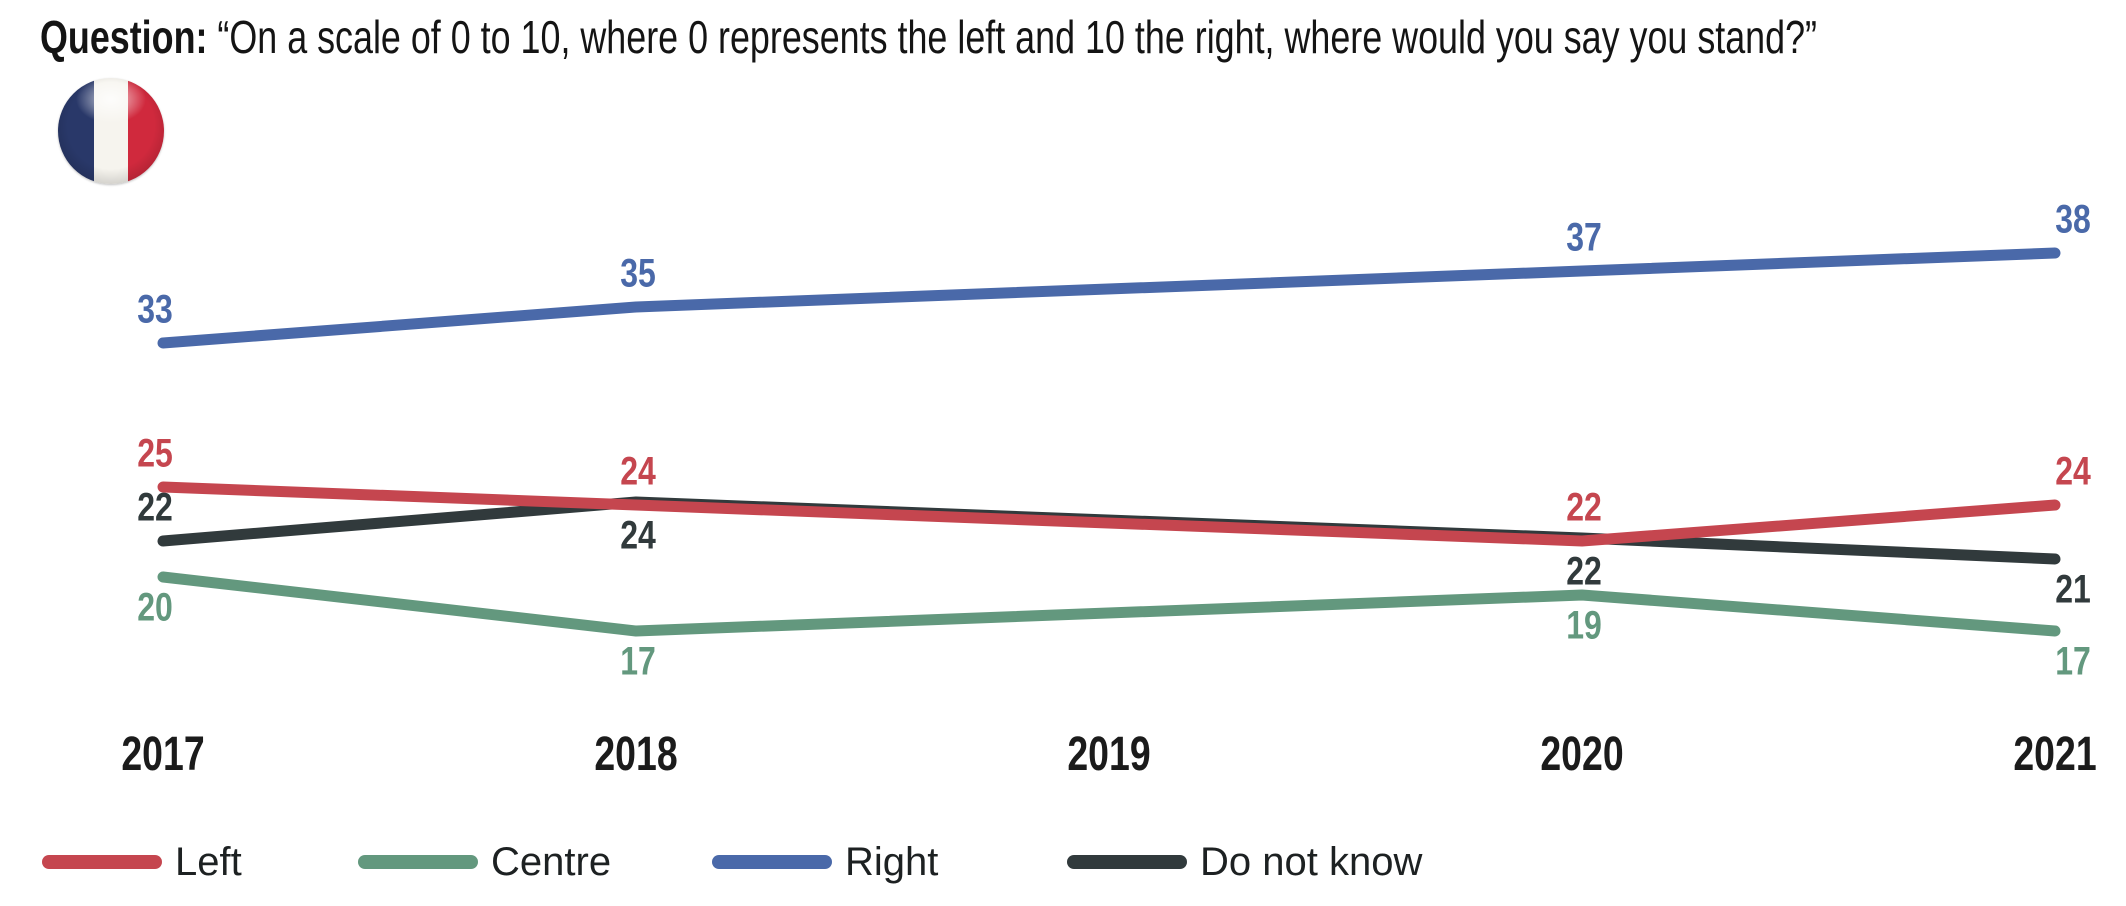  I want to click on legend-swatch-do-not-know, so click(1127, 862).